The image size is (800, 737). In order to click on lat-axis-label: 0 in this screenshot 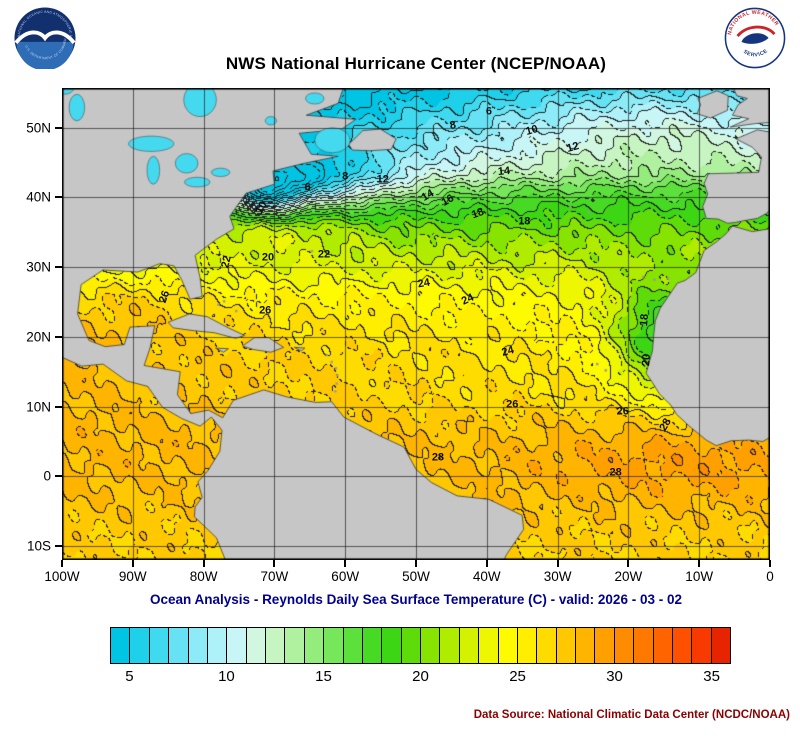, I will do `click(47, 476)`.